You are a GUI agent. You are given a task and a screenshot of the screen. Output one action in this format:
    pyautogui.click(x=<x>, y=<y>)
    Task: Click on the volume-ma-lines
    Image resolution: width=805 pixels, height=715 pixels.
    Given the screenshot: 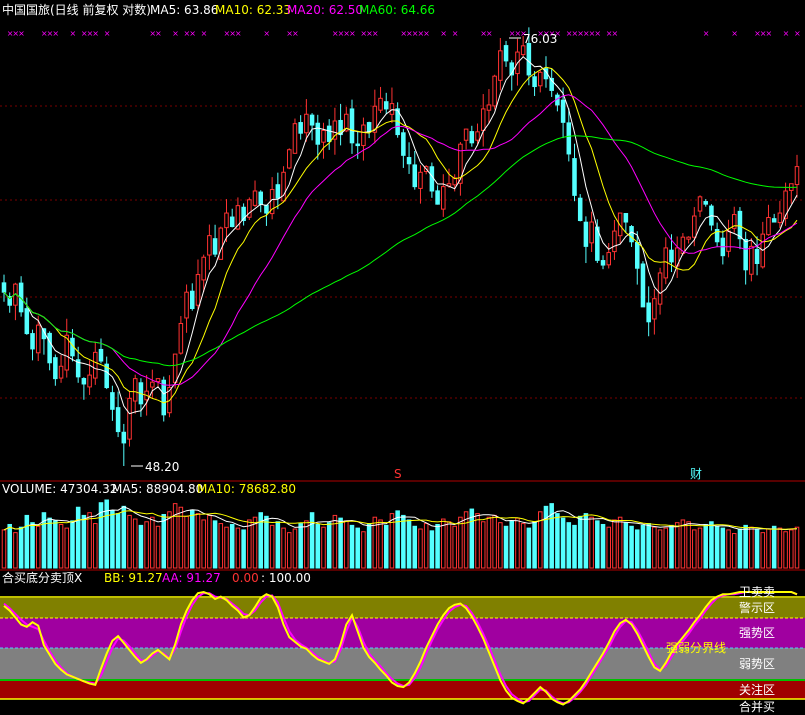 What is the action you would take?
    pyautogui.click(x=400, y=518)
    